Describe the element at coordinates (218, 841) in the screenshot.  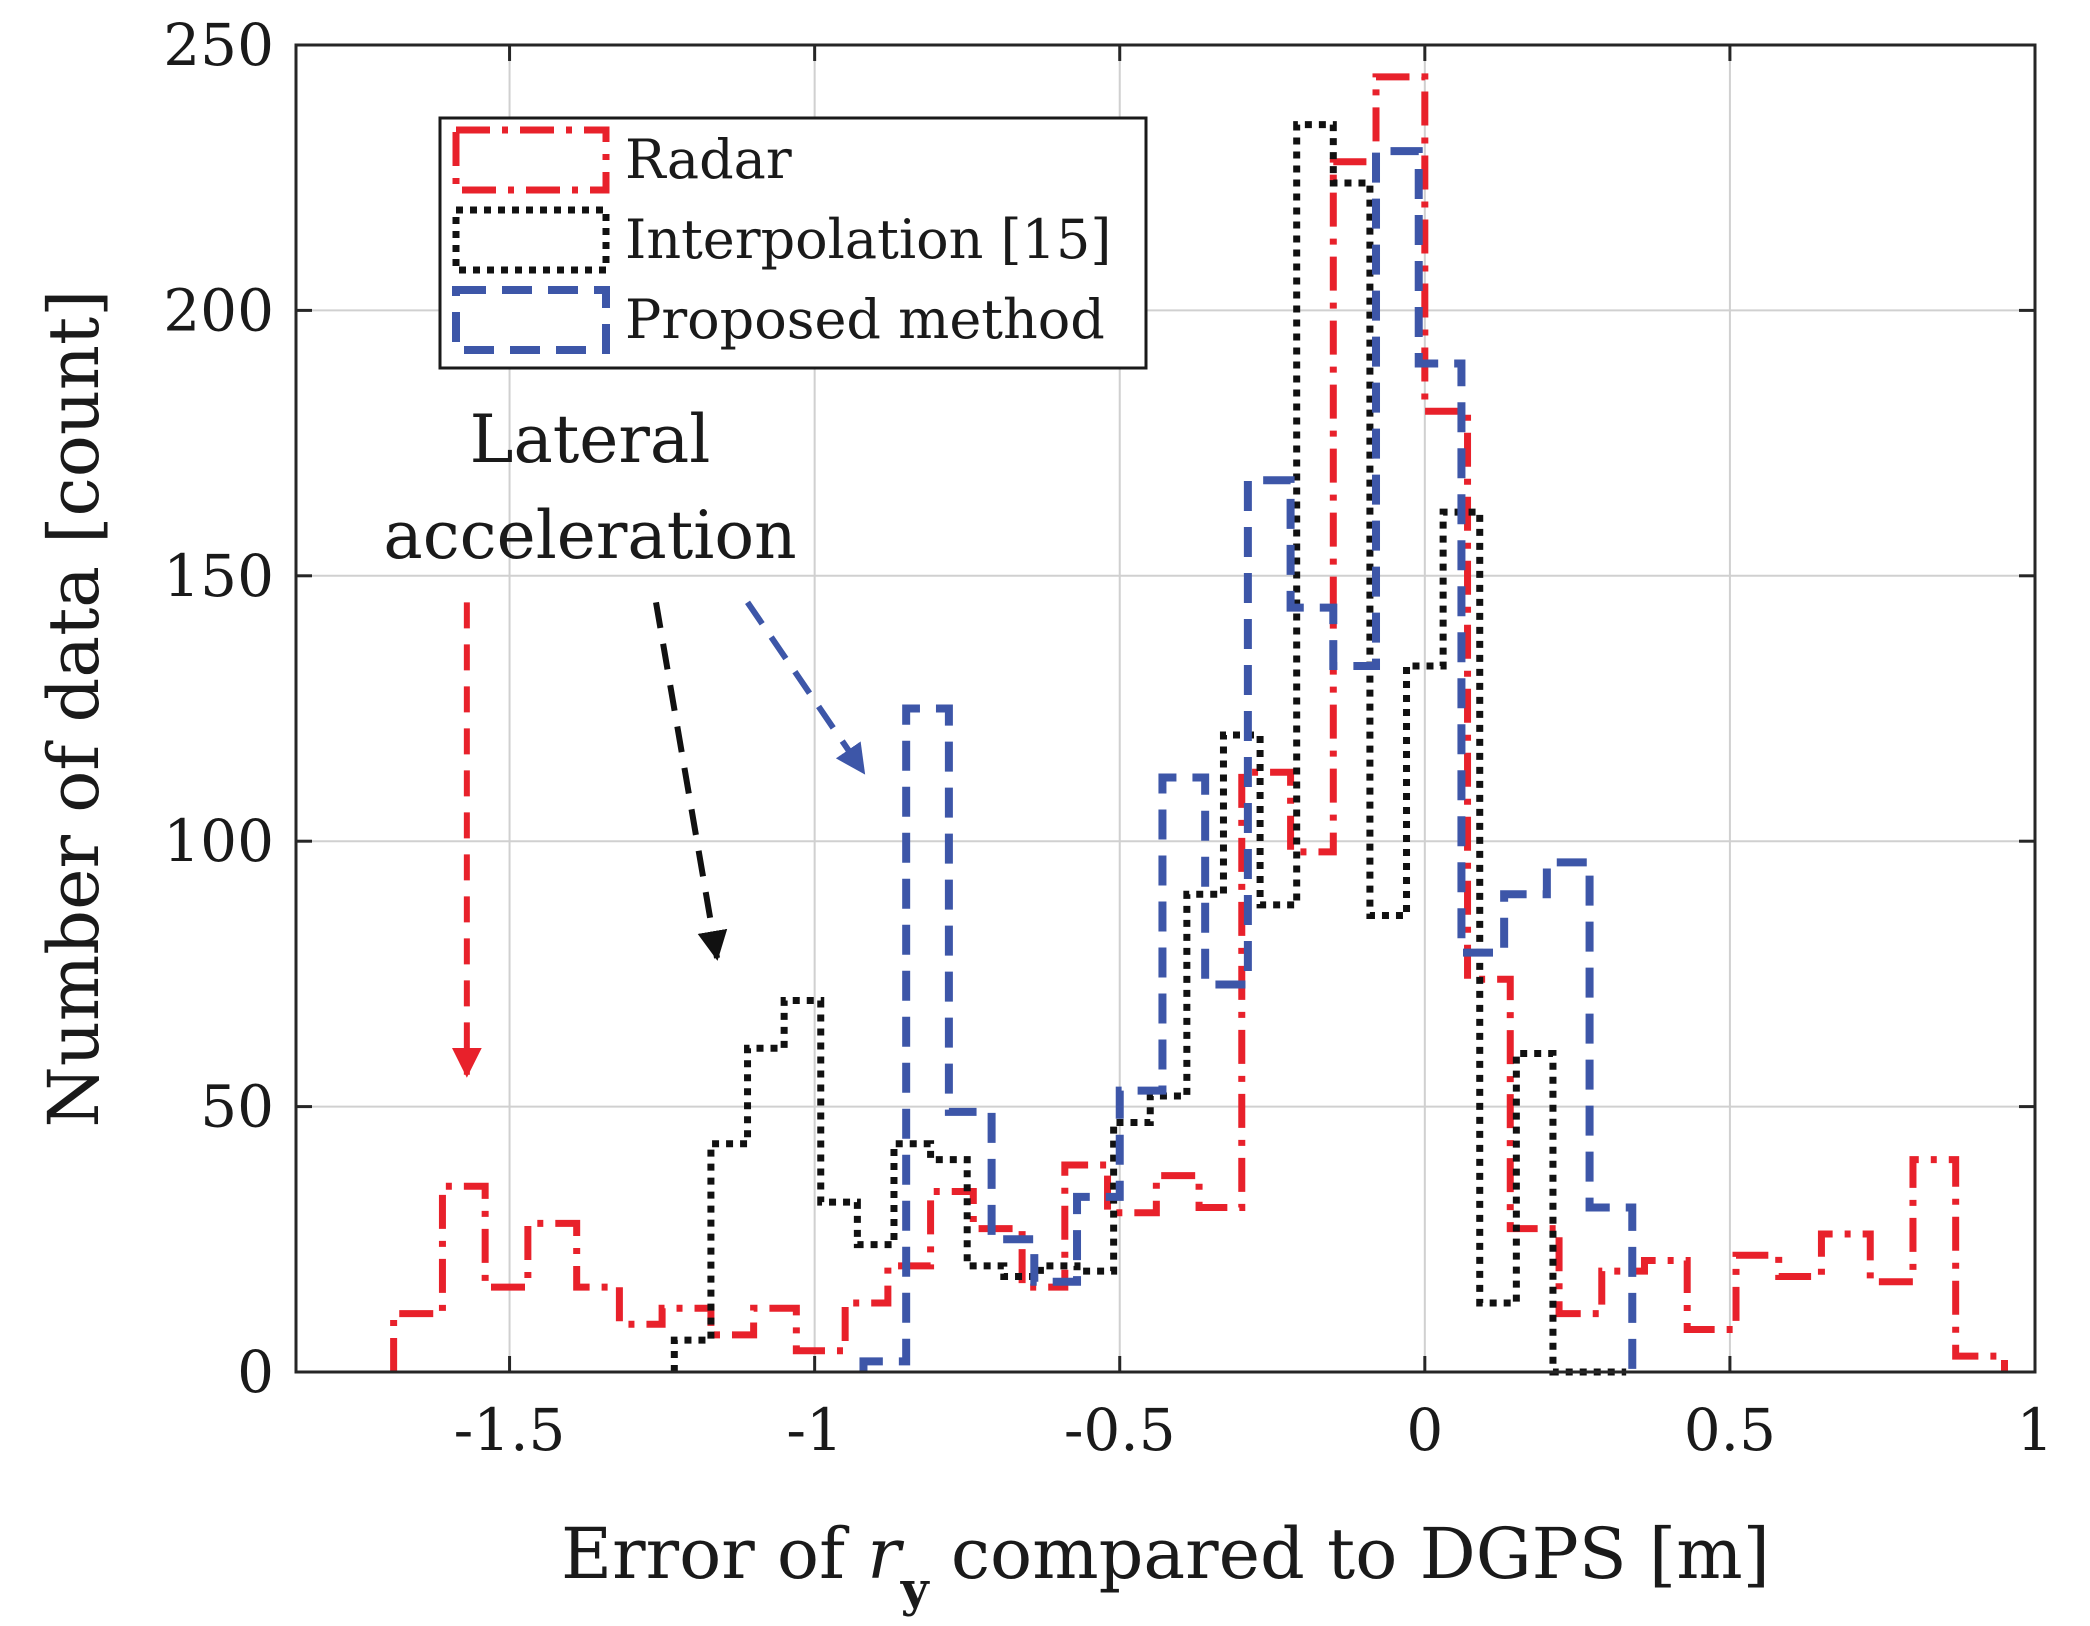
I see `y-tick-label: 100` at that location.